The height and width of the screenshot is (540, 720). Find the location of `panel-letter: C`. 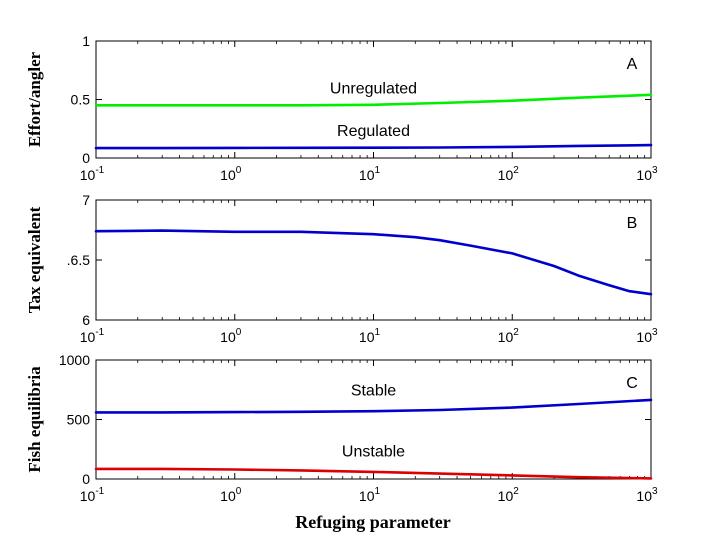

panel-letter: C is located at coordinates (632, 383).